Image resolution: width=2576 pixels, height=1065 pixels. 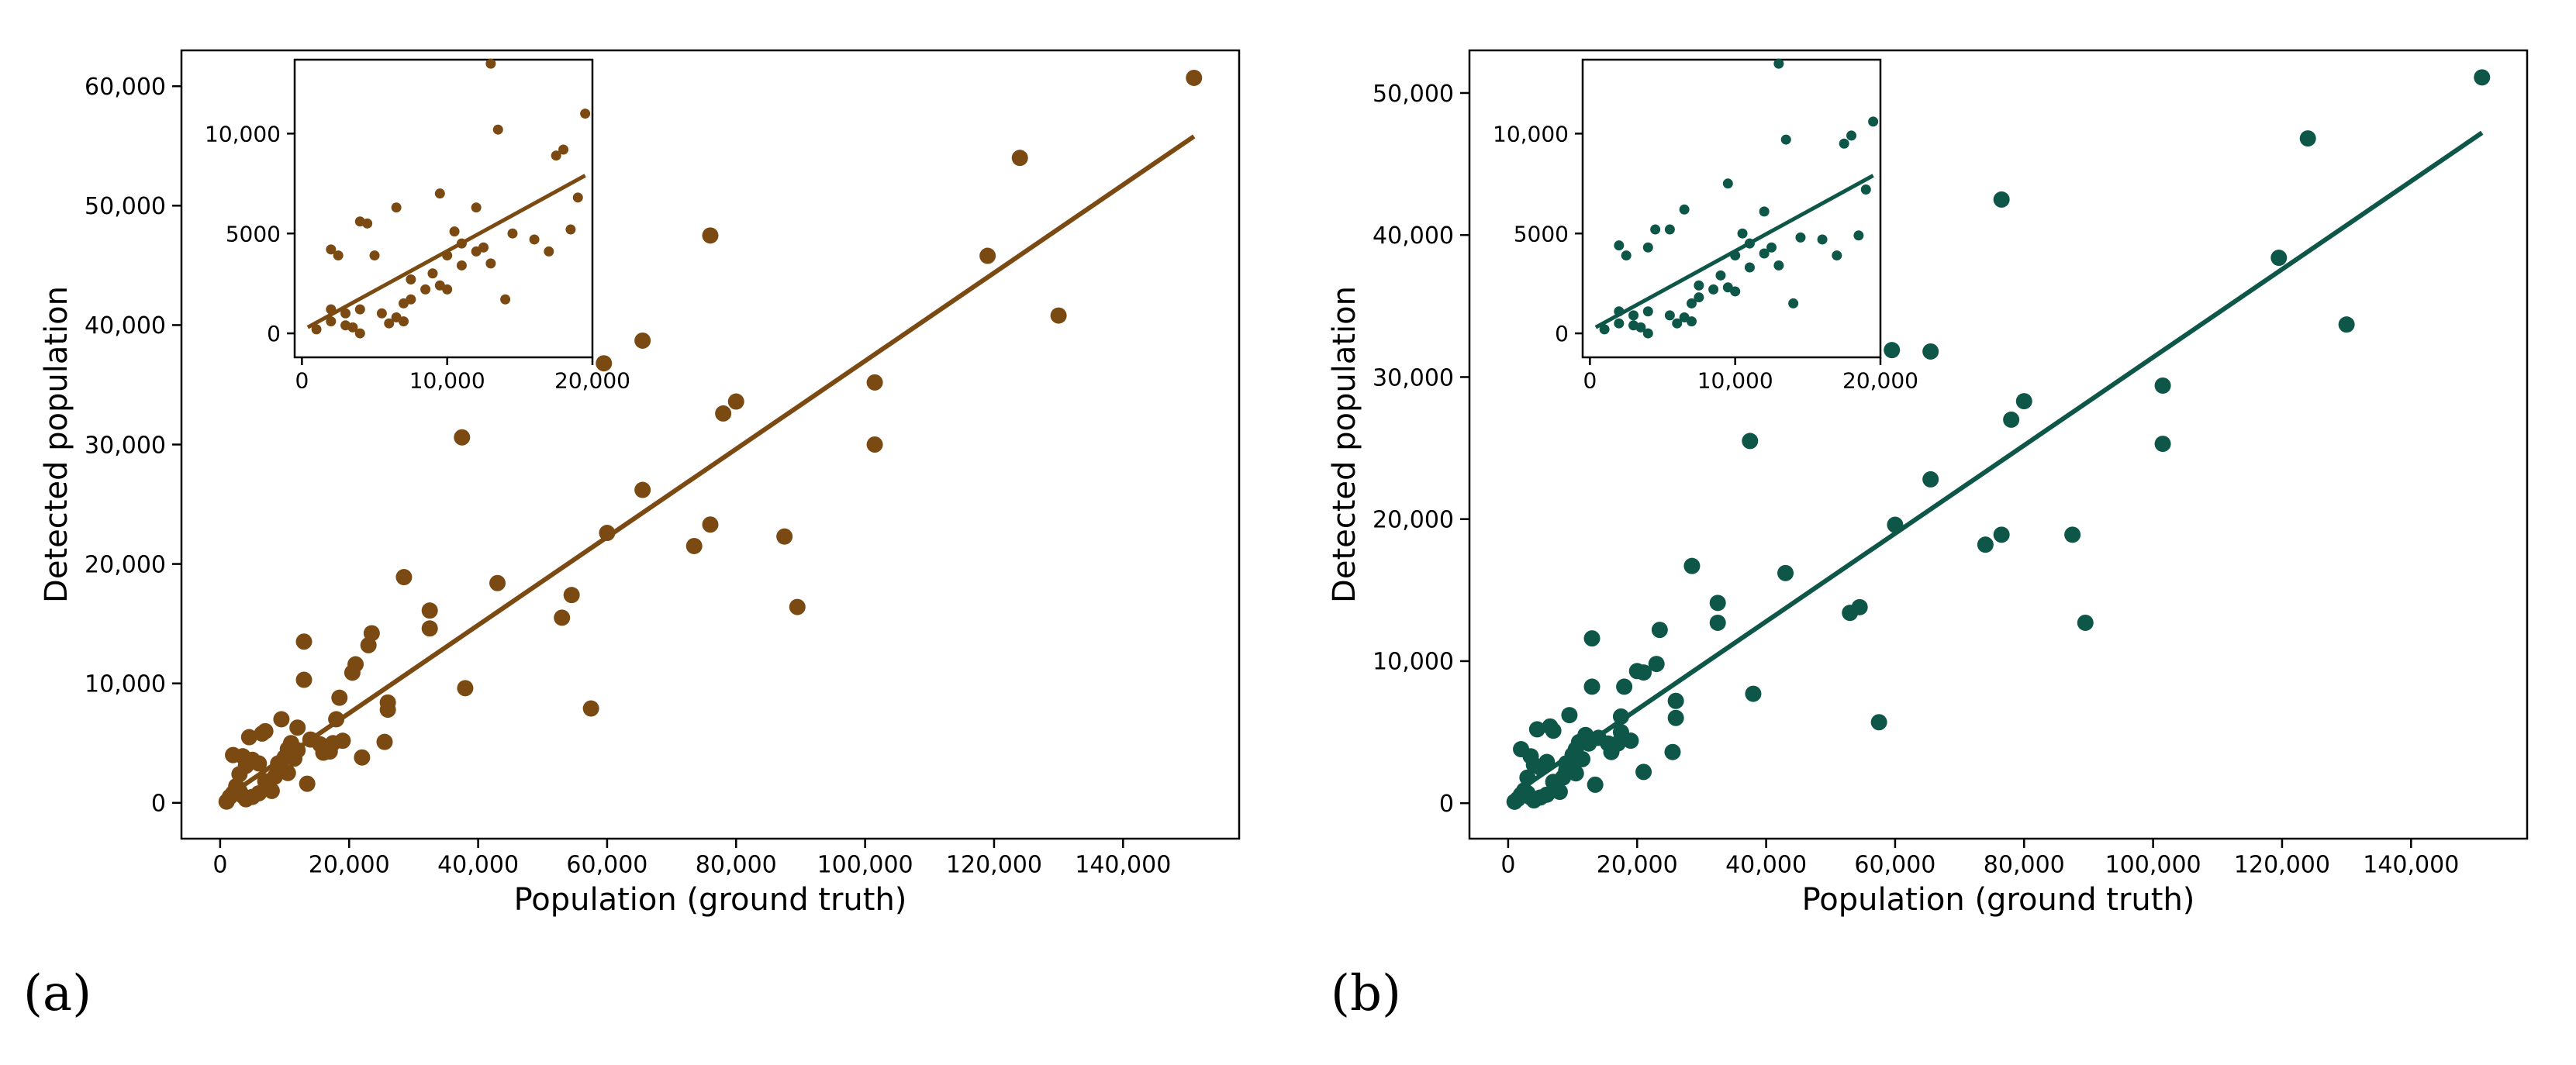 I want to click on x-tick-label: 100,000, so click(x=2153, y=865).